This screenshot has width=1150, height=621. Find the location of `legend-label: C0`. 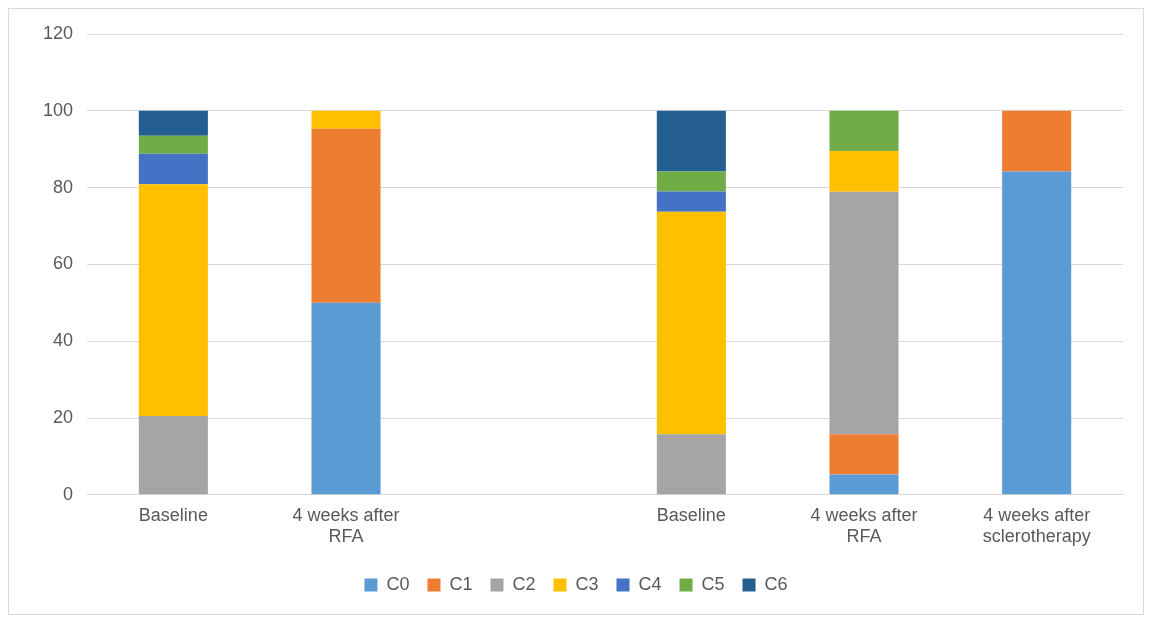

legend-label: C0 is located at coordinates (398, 583).